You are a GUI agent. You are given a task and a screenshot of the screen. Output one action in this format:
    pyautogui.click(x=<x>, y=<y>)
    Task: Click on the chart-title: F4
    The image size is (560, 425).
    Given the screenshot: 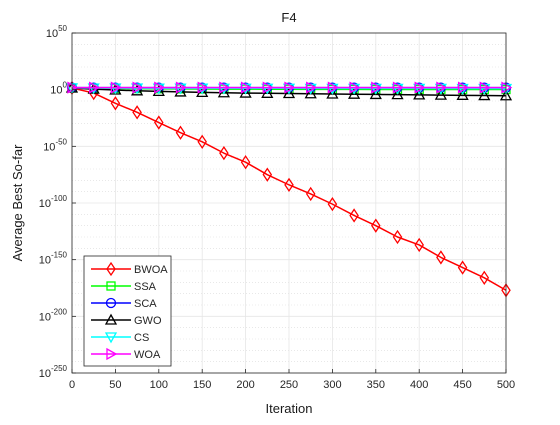 What is the action you would take?
    pyautogui.click(x=288, y=17)
    